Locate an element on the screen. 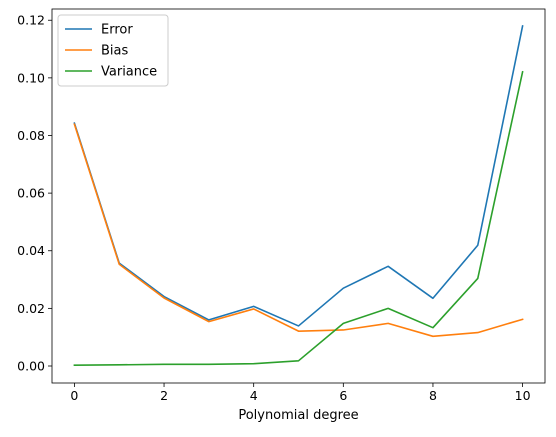  x-tick-label: 0 is located at coordinates (74, 395).